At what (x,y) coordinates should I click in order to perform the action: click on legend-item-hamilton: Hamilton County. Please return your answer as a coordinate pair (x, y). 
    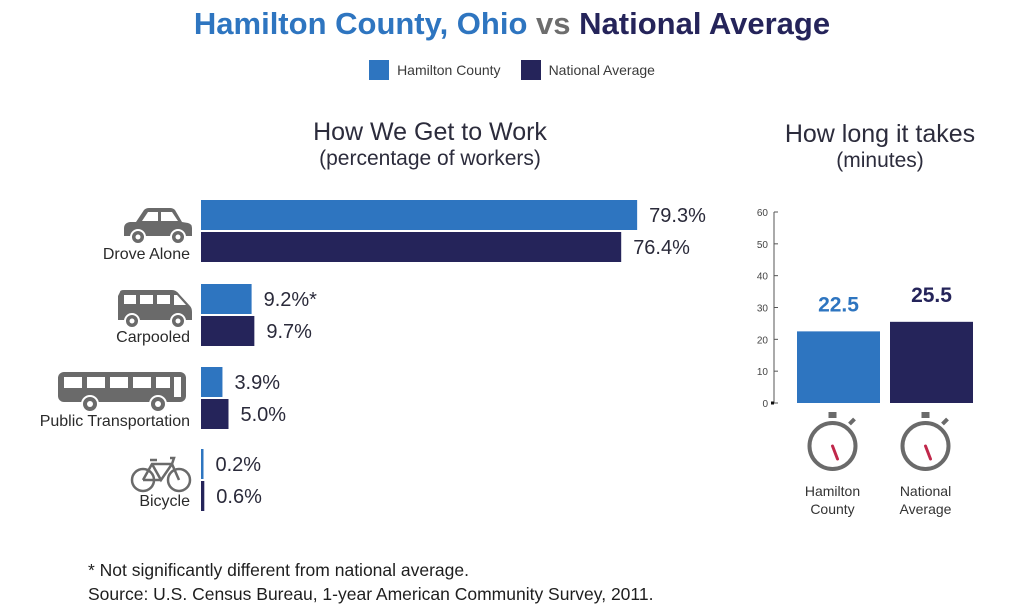
    Looking at the image, I should click on (435, 70).